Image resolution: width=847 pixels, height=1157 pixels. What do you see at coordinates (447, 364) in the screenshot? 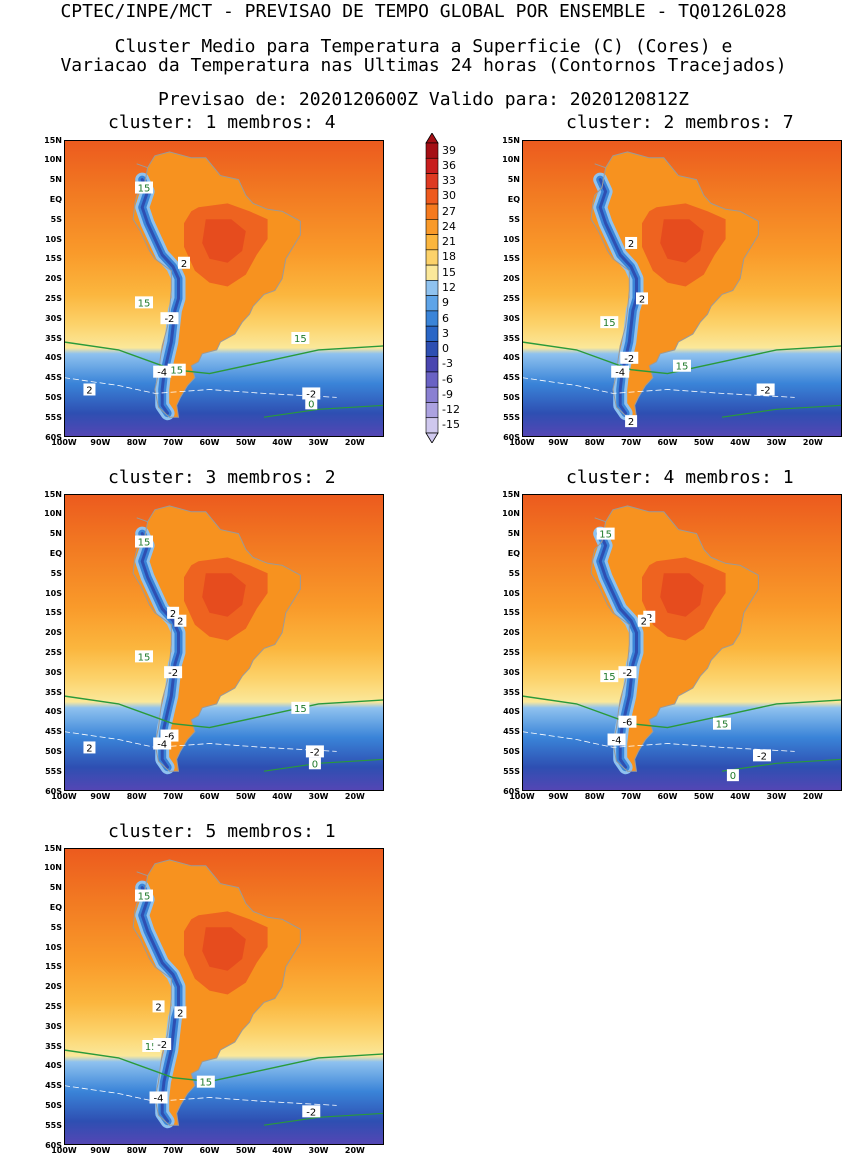
I see `colorbar-tick-label: -3` at bounding box center [447, 364].